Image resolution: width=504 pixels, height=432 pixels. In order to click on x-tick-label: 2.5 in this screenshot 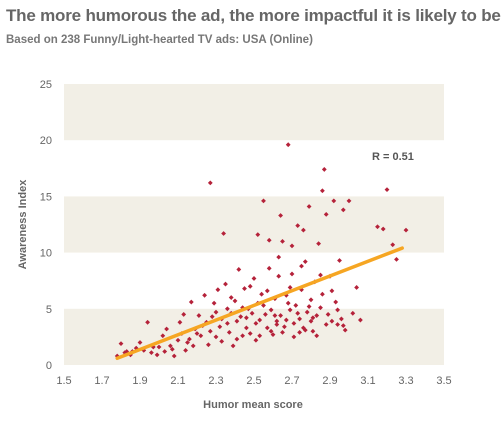, I will do `click(253, 381)`.